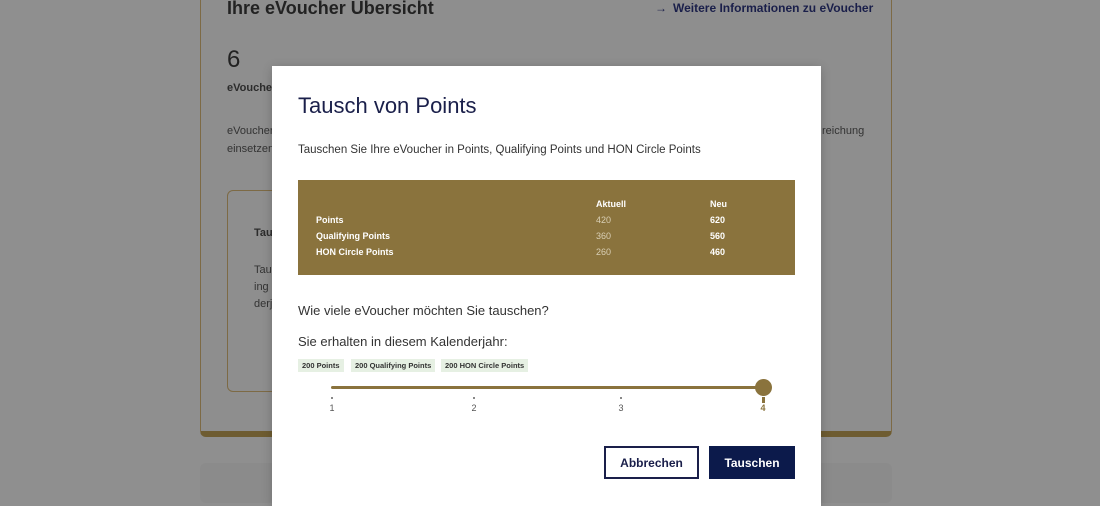  What do you see at coordinates (330, 220) in the screenshot?
I see `row-label: Points` at bounding box center [330, 220].